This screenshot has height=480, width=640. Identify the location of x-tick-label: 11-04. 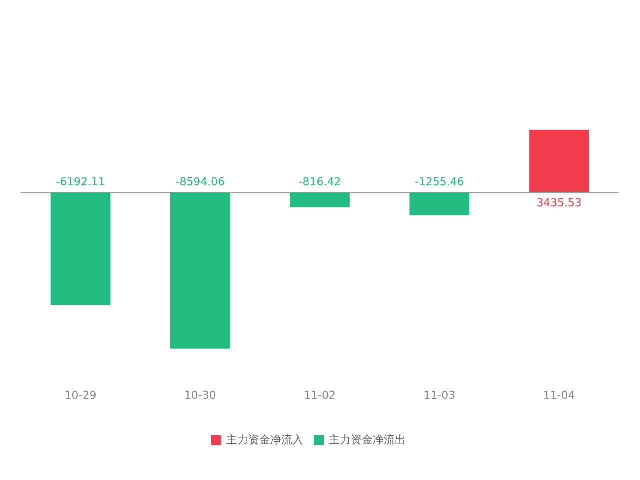
(559, 395).